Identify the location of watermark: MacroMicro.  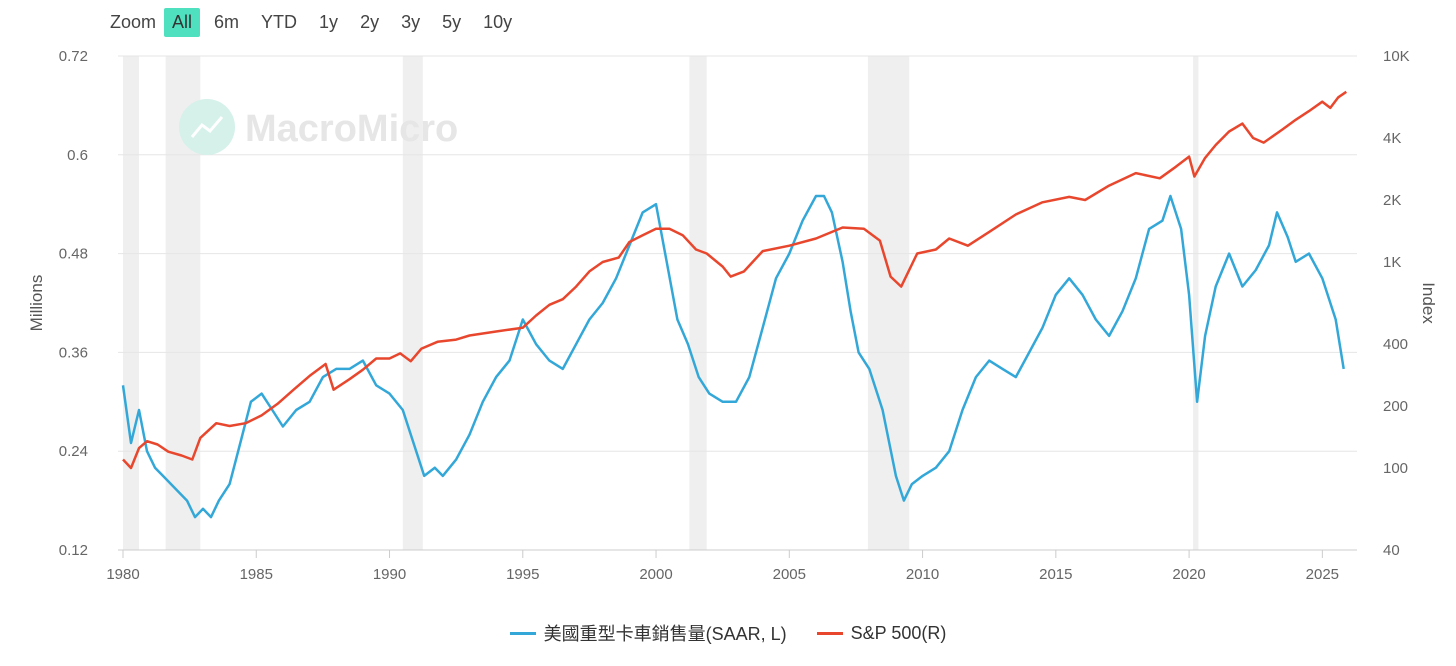
(318, 127).